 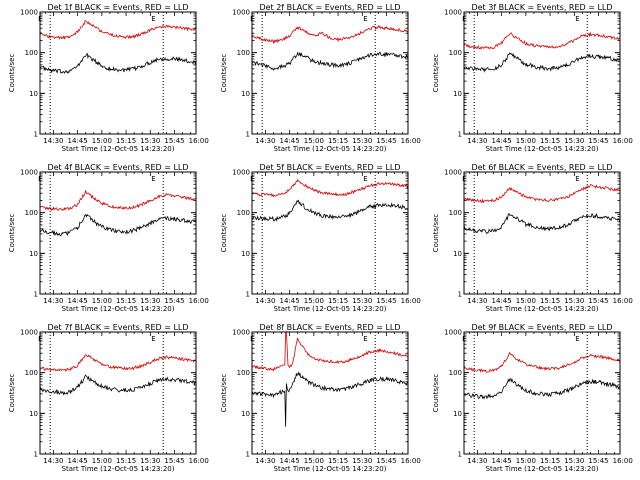 I want to click on chart-title: Det 6f BLACK = Events, RED = LLD, so click(x=541, y=167).